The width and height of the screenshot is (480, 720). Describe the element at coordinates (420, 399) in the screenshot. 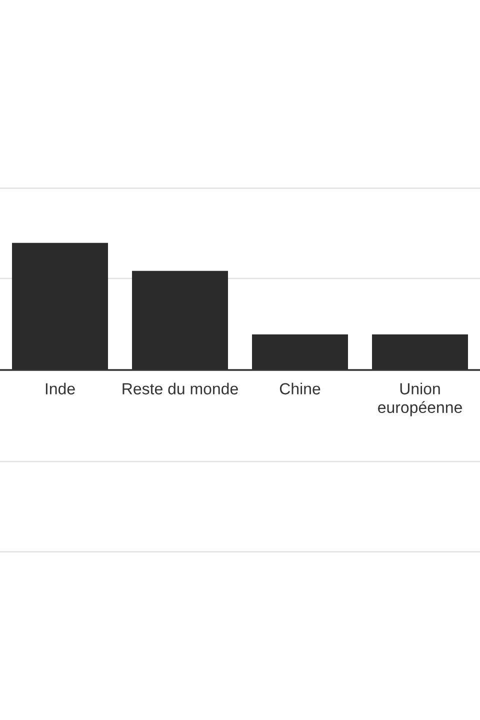

I see `x-tick-label: Union européenne` at that location.